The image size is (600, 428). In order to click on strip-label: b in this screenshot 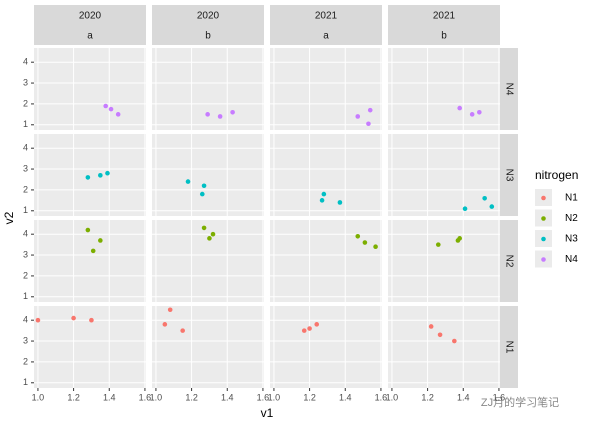, I will do `click(444, 36)`.